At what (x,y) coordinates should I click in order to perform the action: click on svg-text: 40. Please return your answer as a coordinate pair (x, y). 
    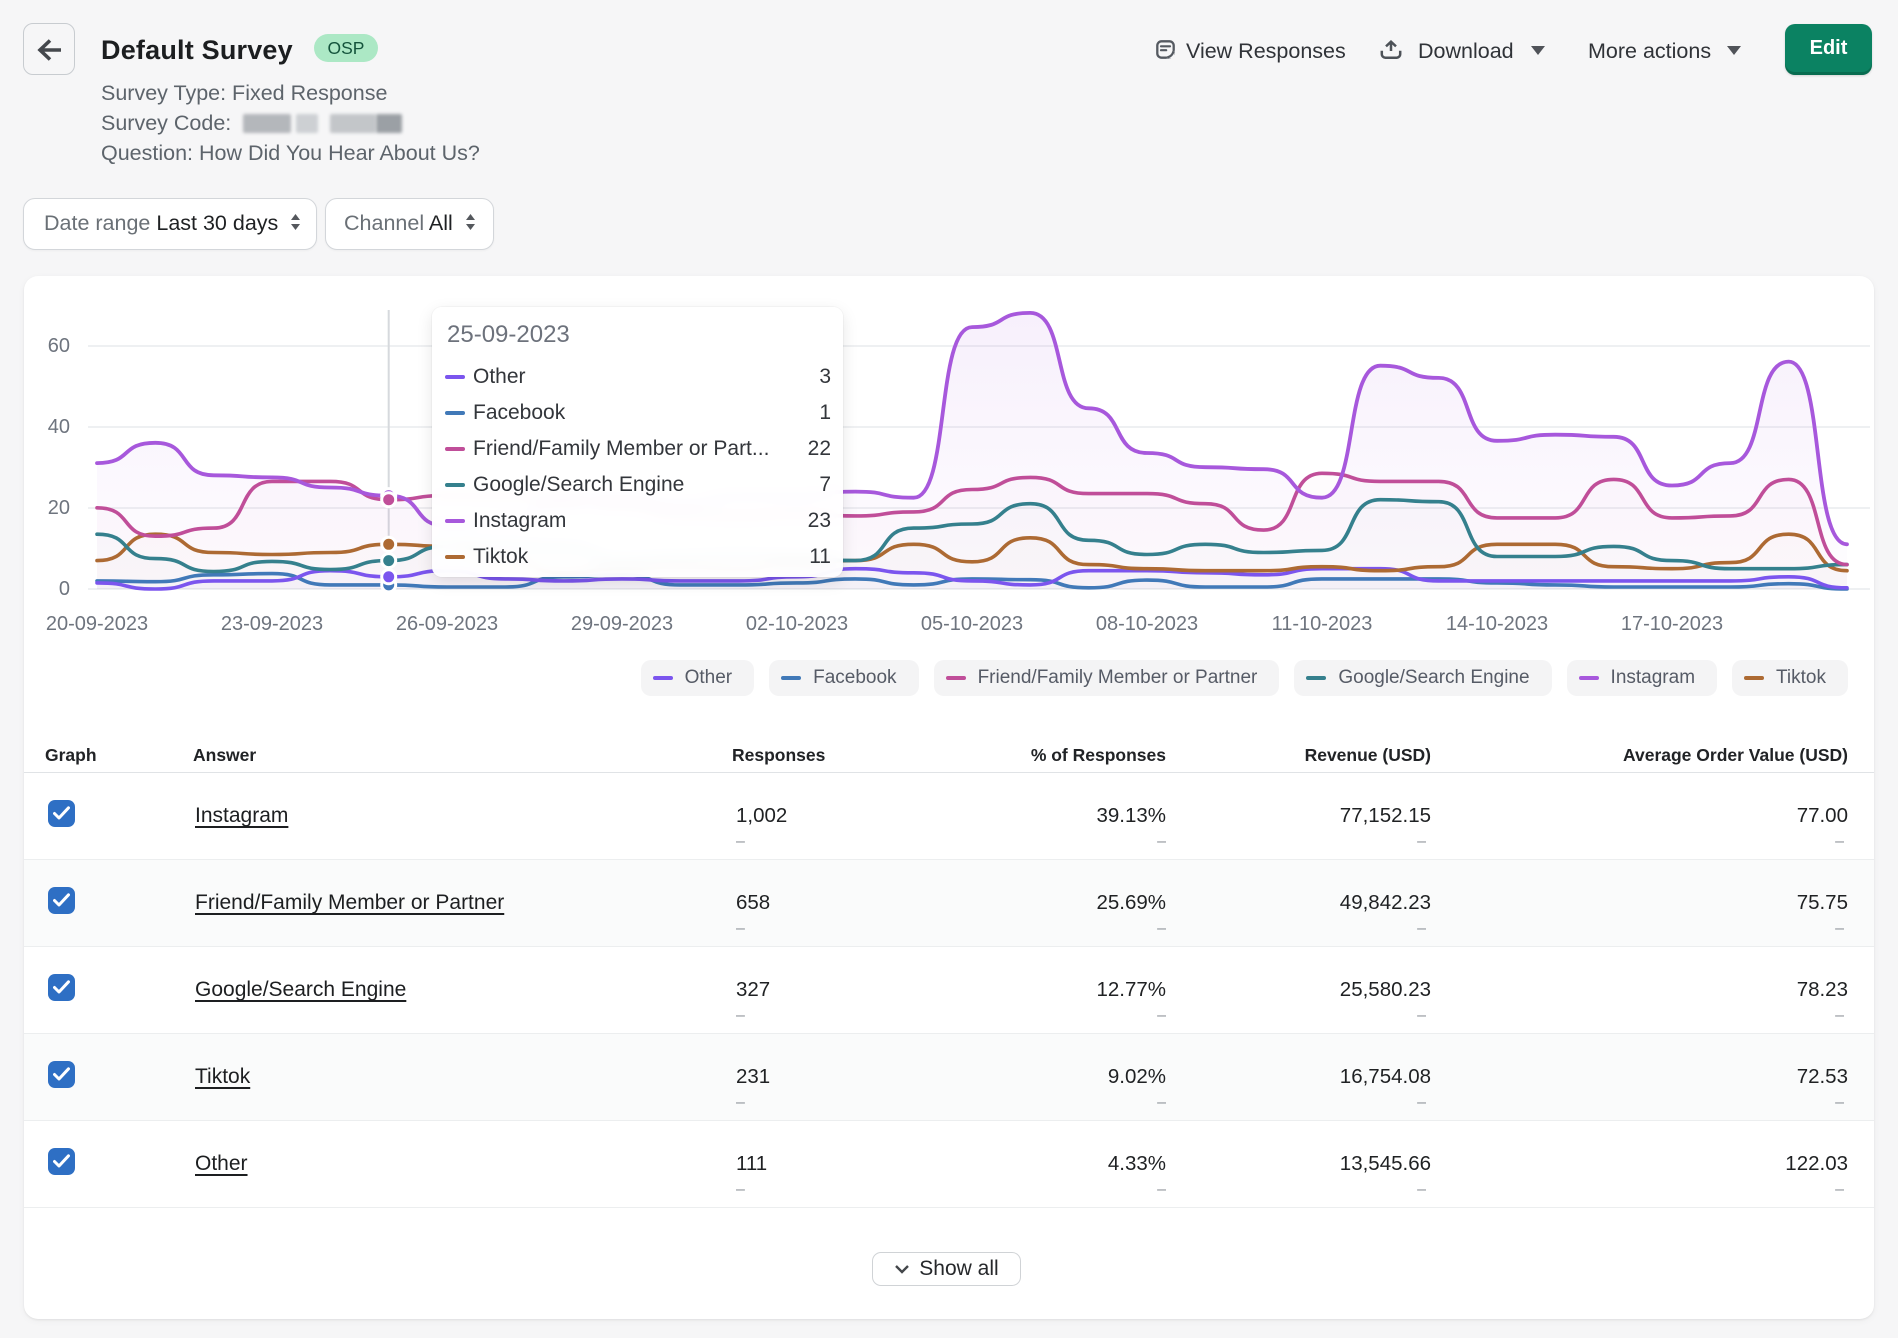
    Looking at the image, I should click on (59, 427).